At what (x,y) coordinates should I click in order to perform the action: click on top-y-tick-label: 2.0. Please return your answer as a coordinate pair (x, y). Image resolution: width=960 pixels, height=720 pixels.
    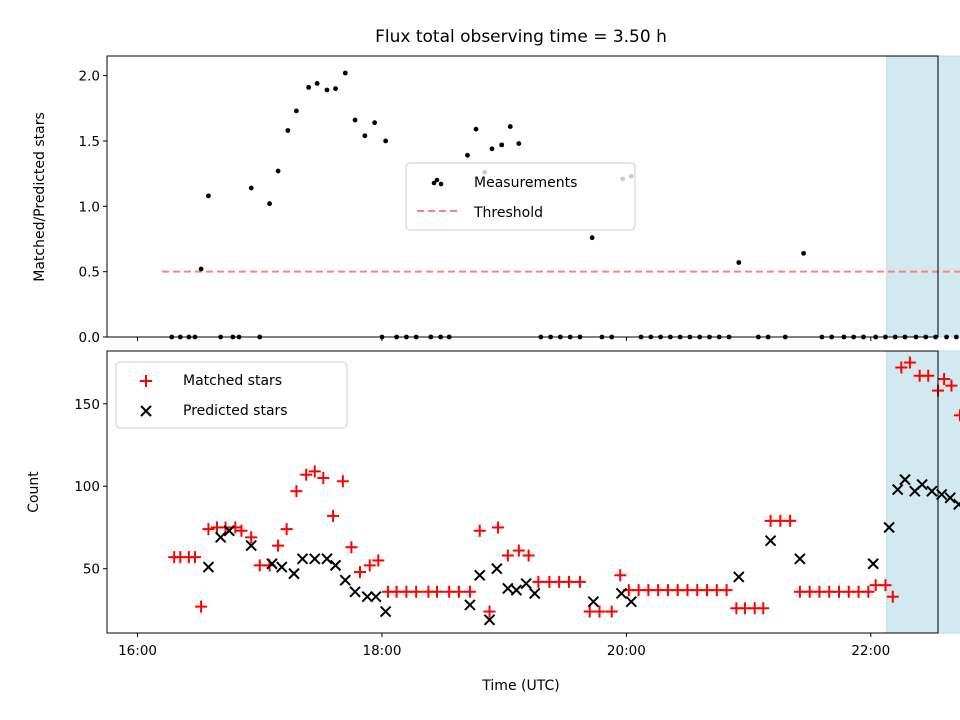
    Looking at the image, I should click on (89, 77).